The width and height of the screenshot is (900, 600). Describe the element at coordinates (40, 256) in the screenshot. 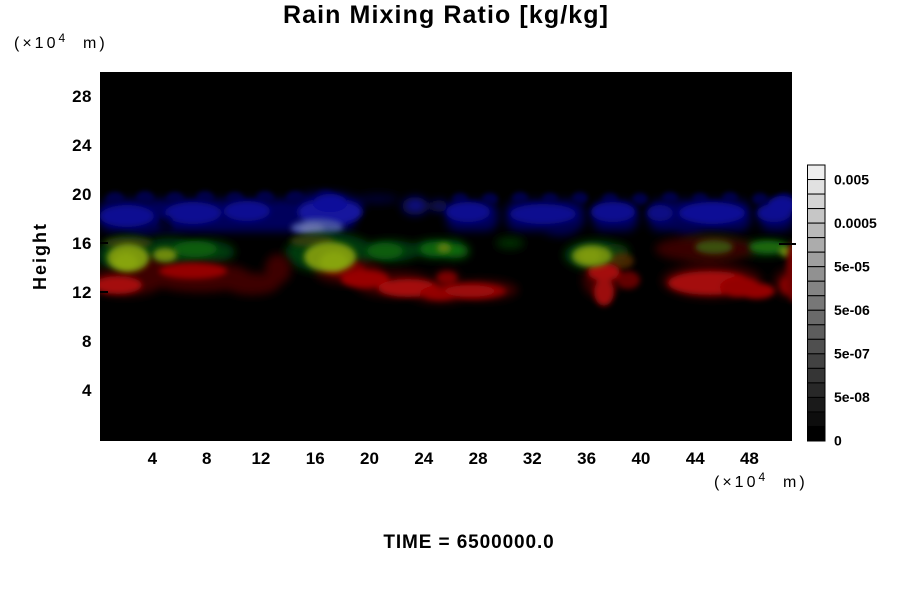

I see `svg-text: Height` at that location.